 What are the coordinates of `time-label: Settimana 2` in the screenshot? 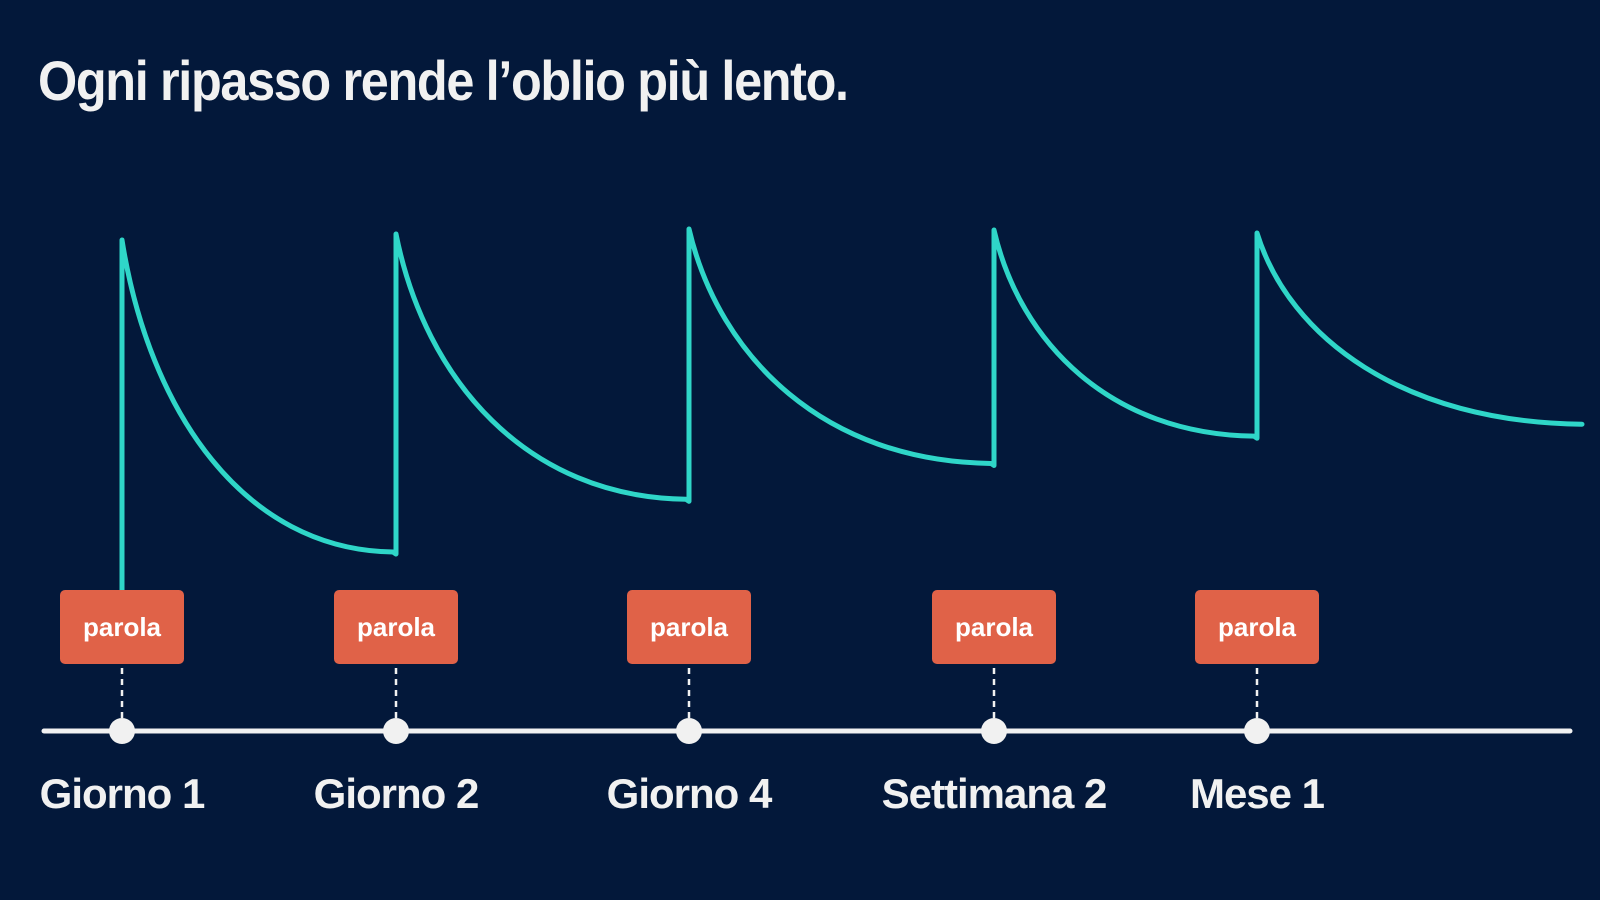 It's located at (994, 793).